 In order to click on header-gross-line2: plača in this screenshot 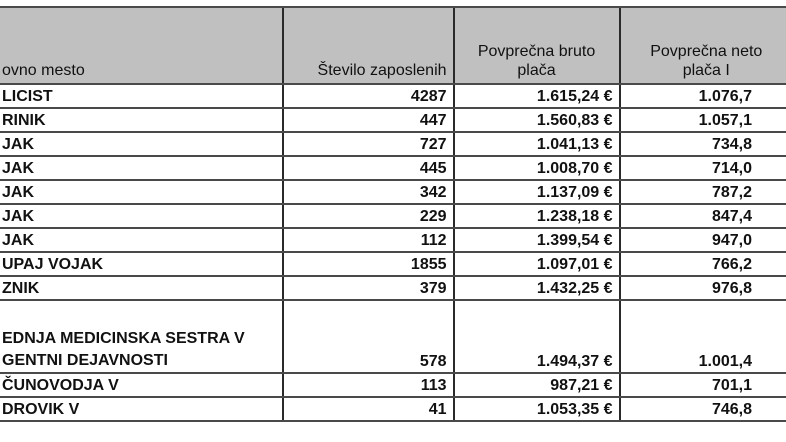, I will do `click(536, 70)`.